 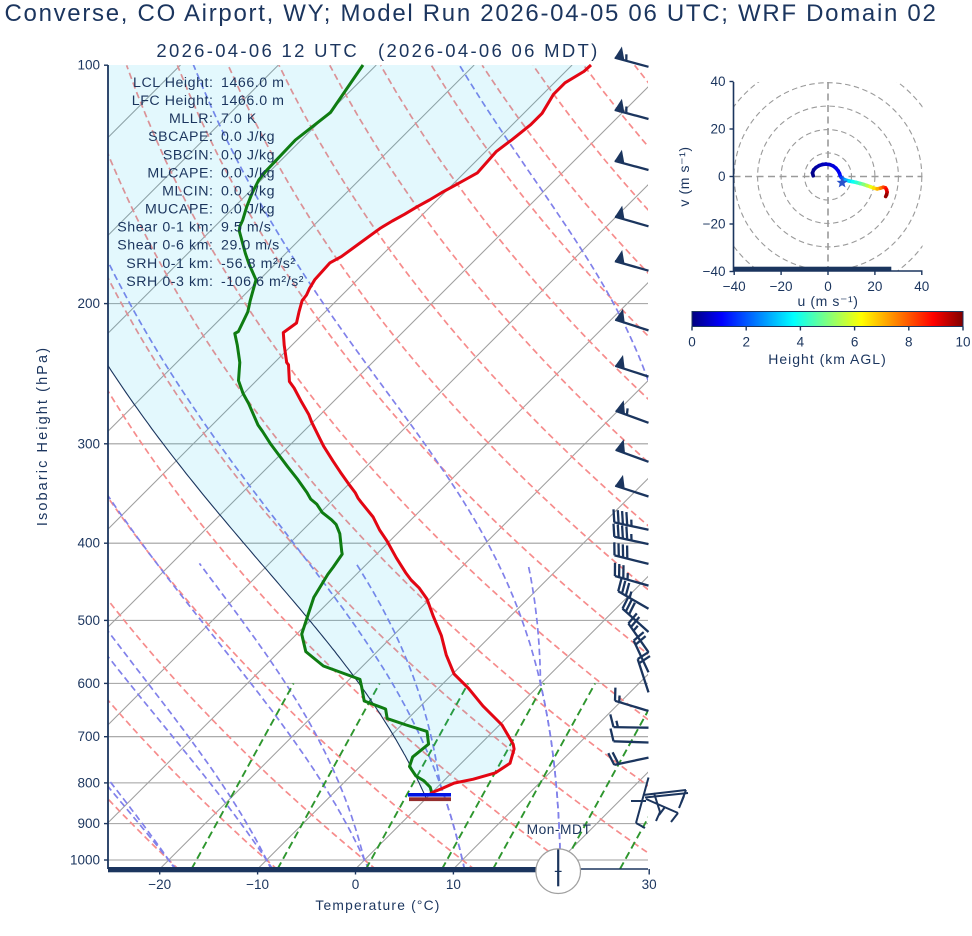 I want to click on svg-text: u (m s⁻¹), so click(x=827, y=301).